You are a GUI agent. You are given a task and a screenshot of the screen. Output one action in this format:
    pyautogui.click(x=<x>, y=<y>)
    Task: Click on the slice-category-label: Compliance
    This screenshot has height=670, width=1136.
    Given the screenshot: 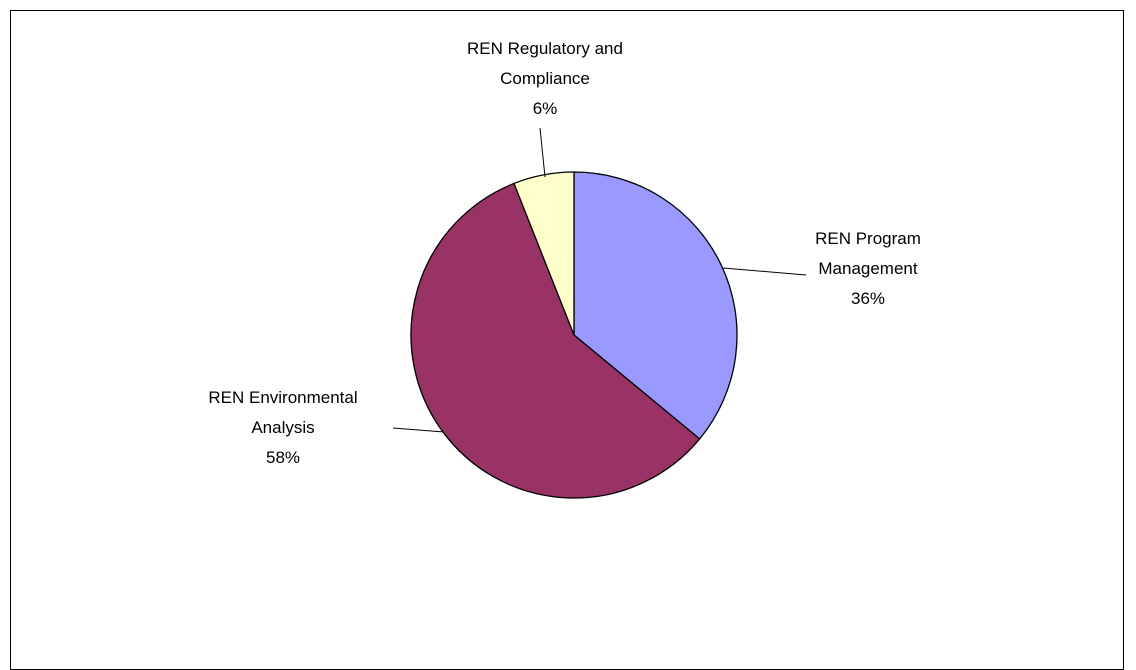 What is the action you would take?
    pyautogui.click(x=545, y=78)
    